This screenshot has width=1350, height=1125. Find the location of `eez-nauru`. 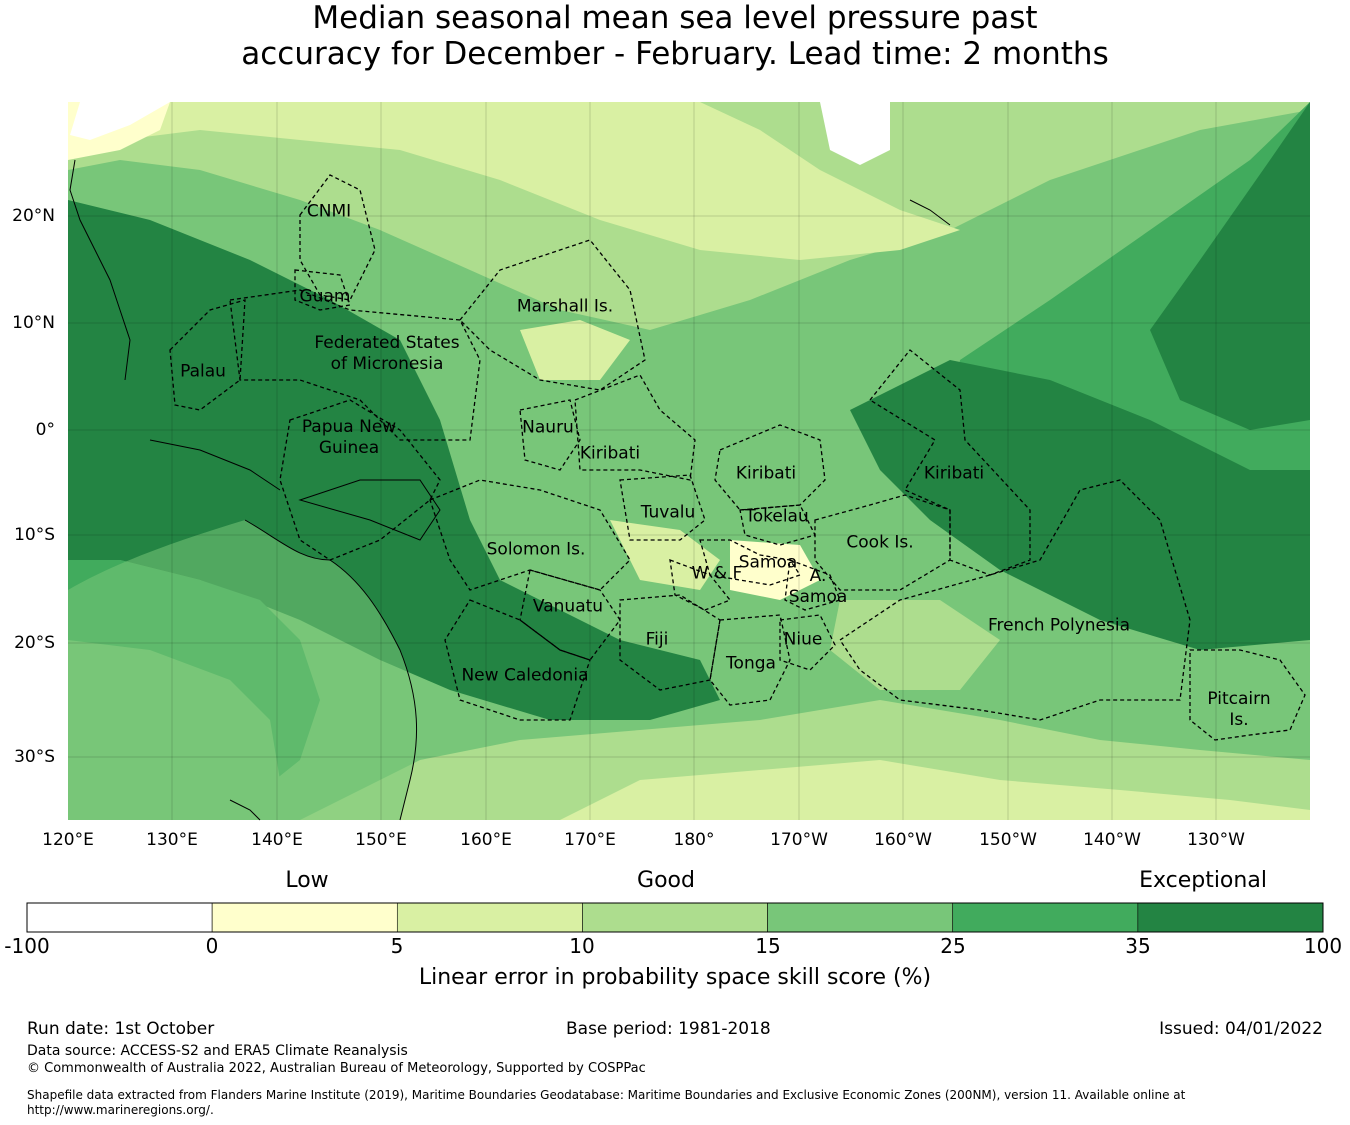

eez-nauru is located at coordinates (550, 435).